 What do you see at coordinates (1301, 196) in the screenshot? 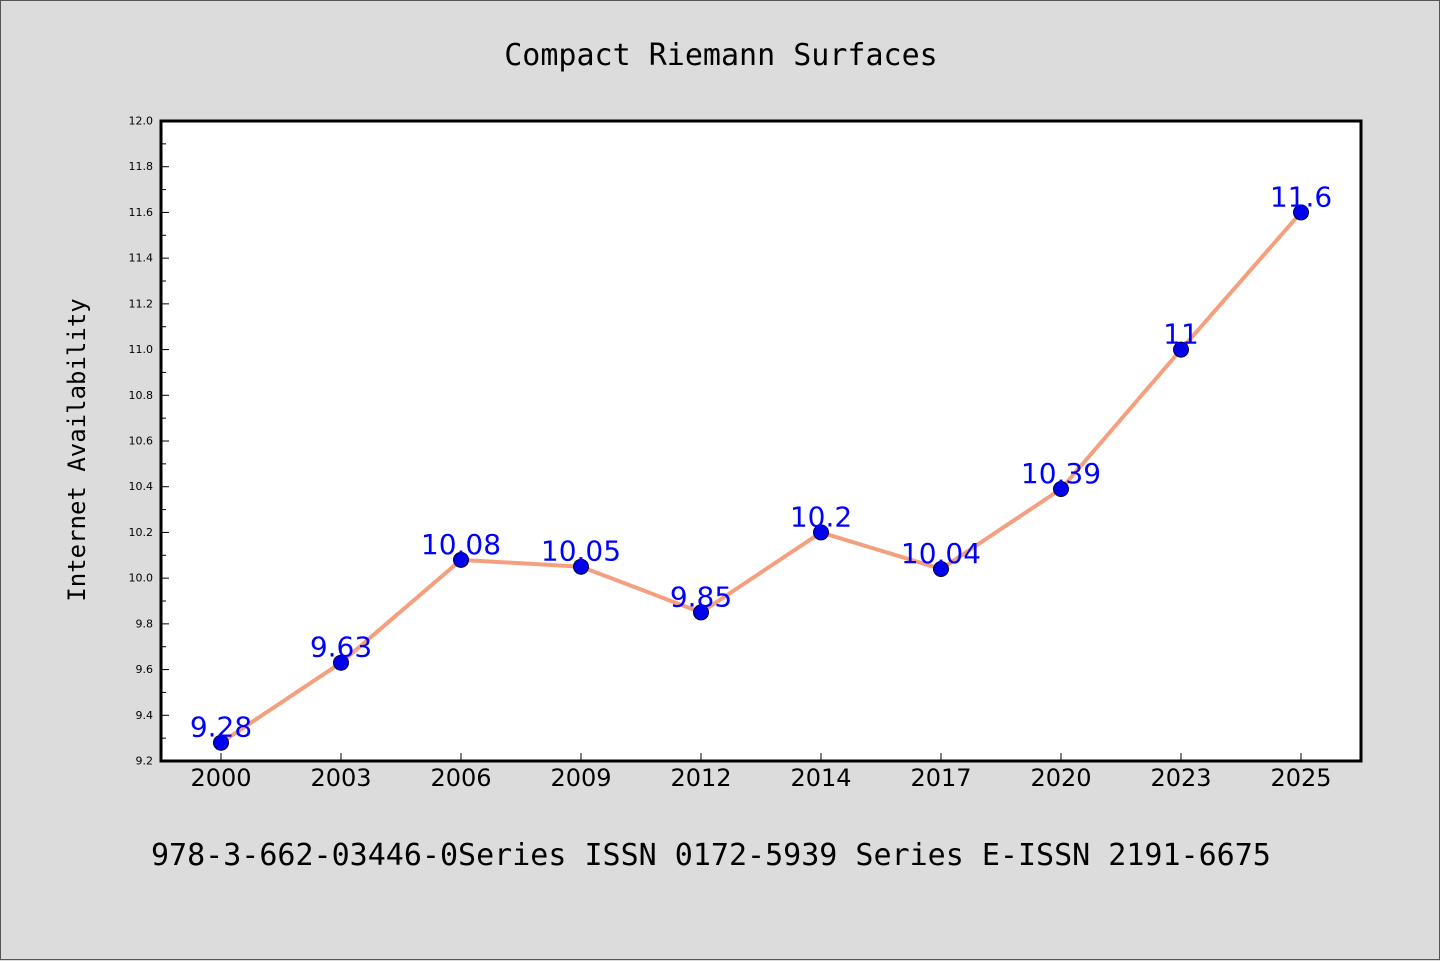
I see `data-label: 11.6` at bounding box center [1301, 196].